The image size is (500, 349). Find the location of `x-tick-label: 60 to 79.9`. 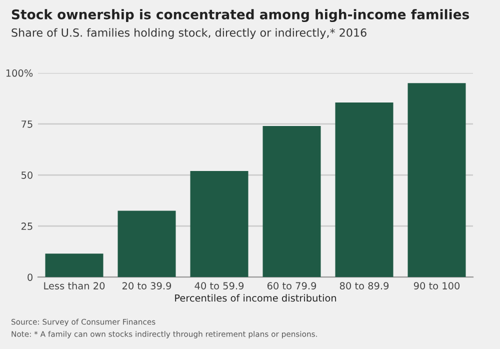

x-tick-label: 60 to 79.9 is located at coordinates (291, 286).